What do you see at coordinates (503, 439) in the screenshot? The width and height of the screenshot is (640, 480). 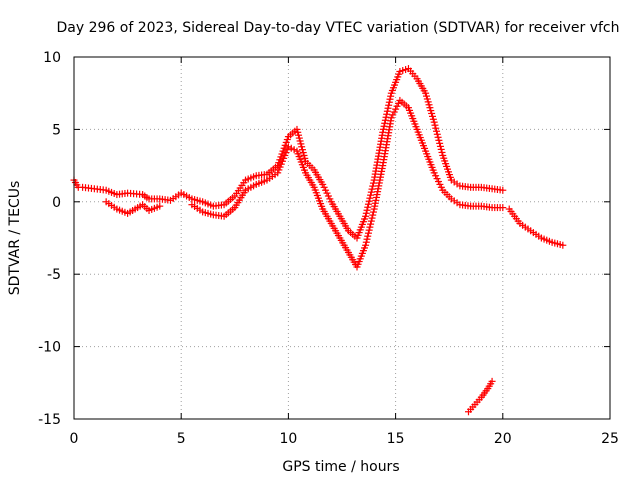 I see `x-tick-label: 20` at bounding box center [503, 439].